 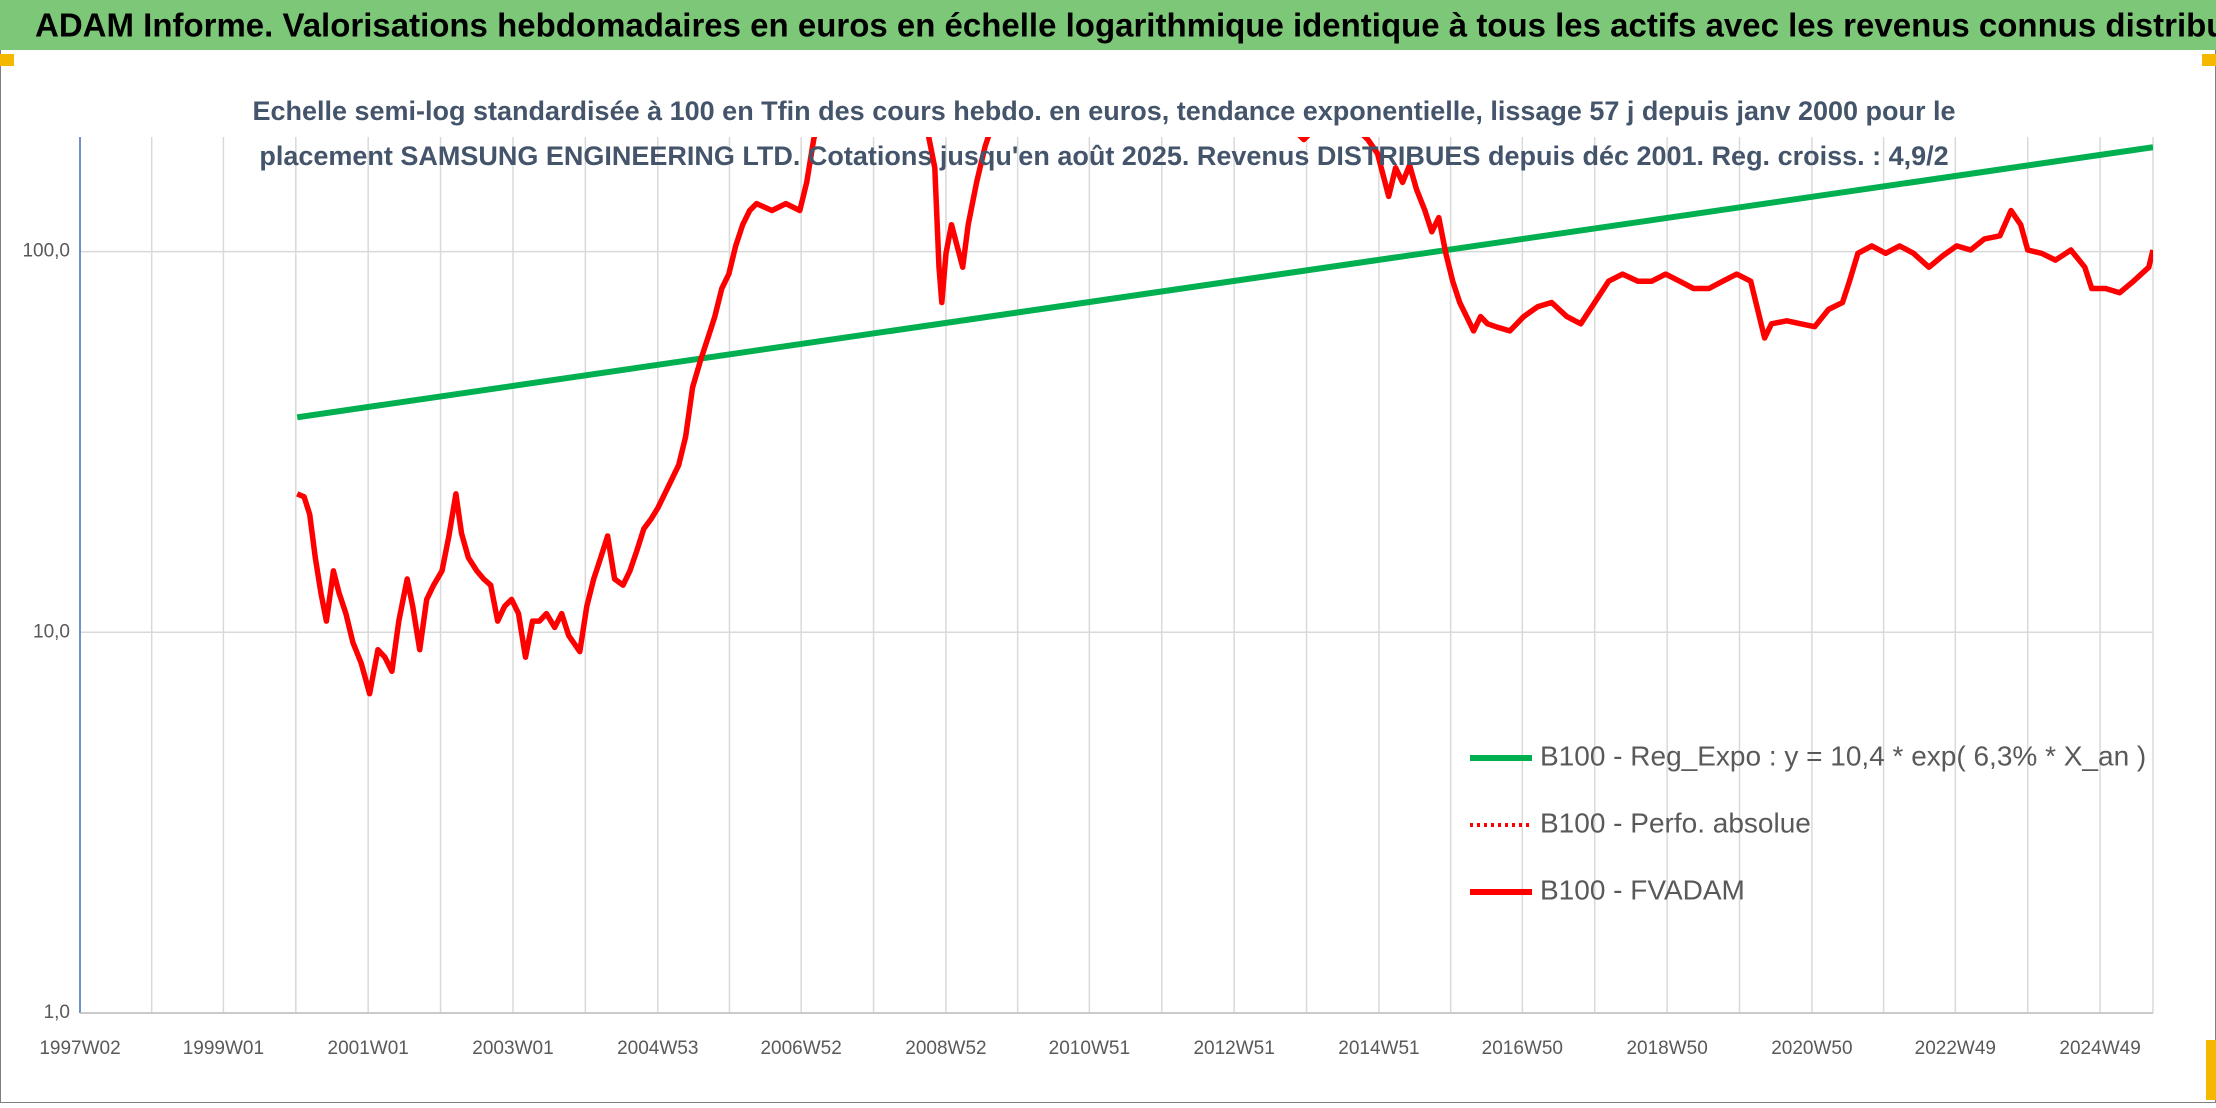 I want to click on x-tick-label: 2008W52, so click(x=945, y=1048).